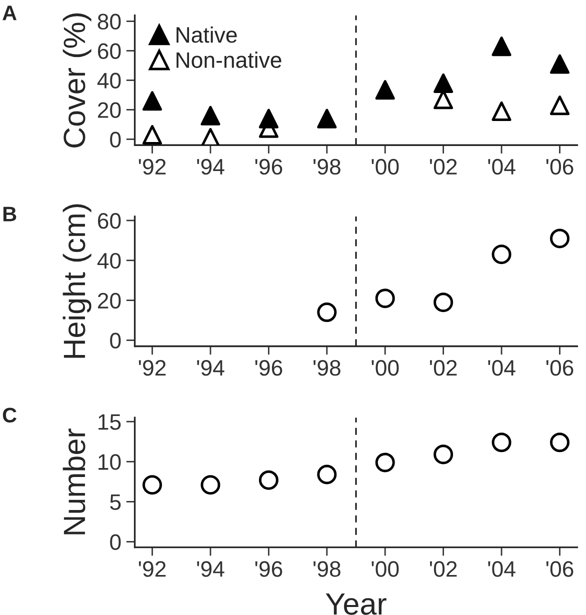 The height and width of the screenshot is (615, 586). What do you see at coordinates (77, 281) in the screenshot?
I see `y-axis-title: Height (cm)` at bounding box center [77, 281].